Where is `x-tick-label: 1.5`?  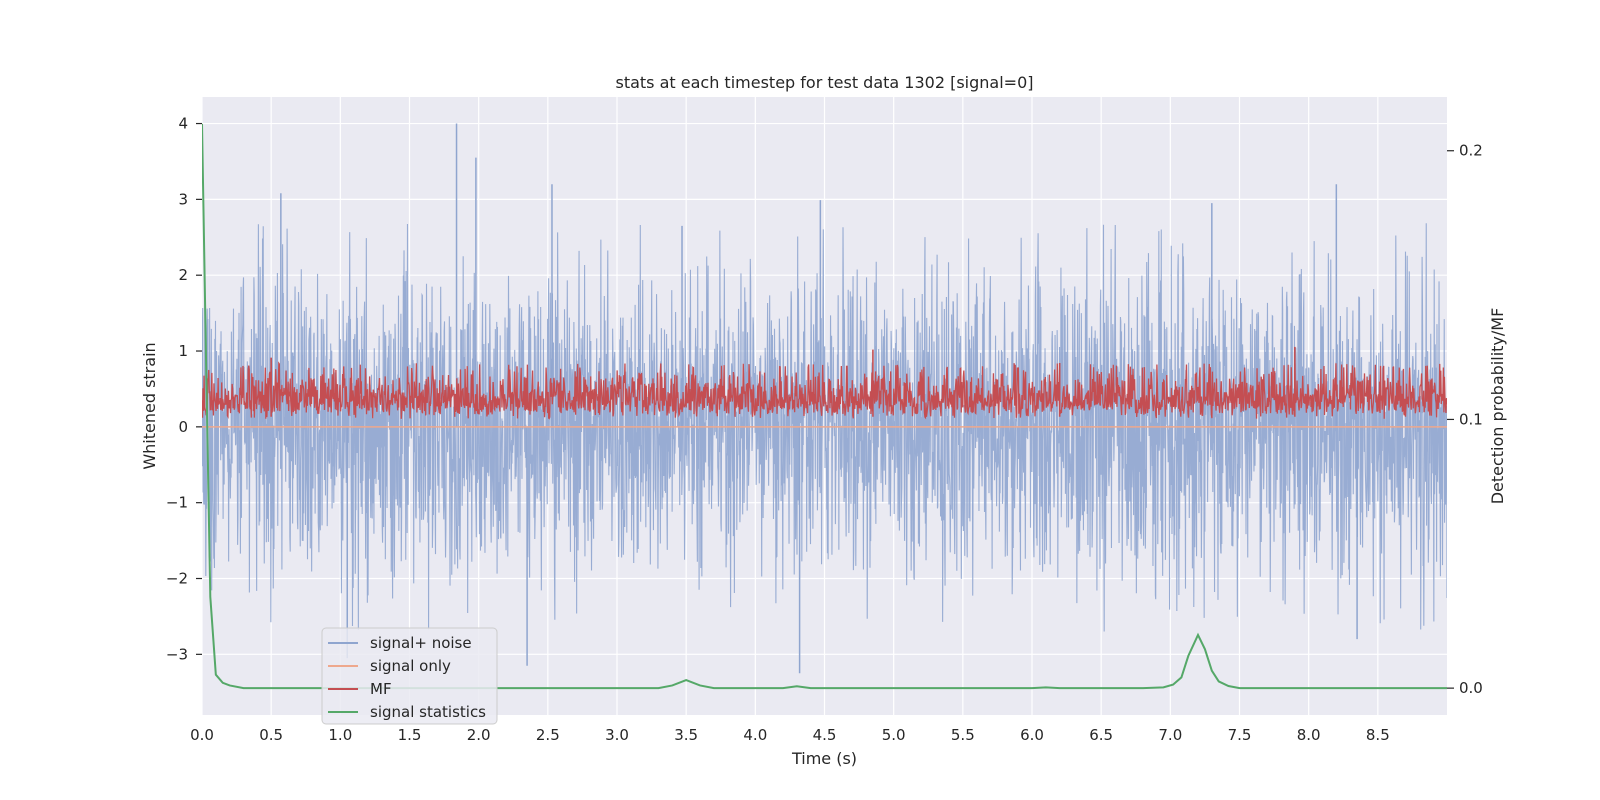 x-tick-label: 1.5 is located at coordinates (410, 735).